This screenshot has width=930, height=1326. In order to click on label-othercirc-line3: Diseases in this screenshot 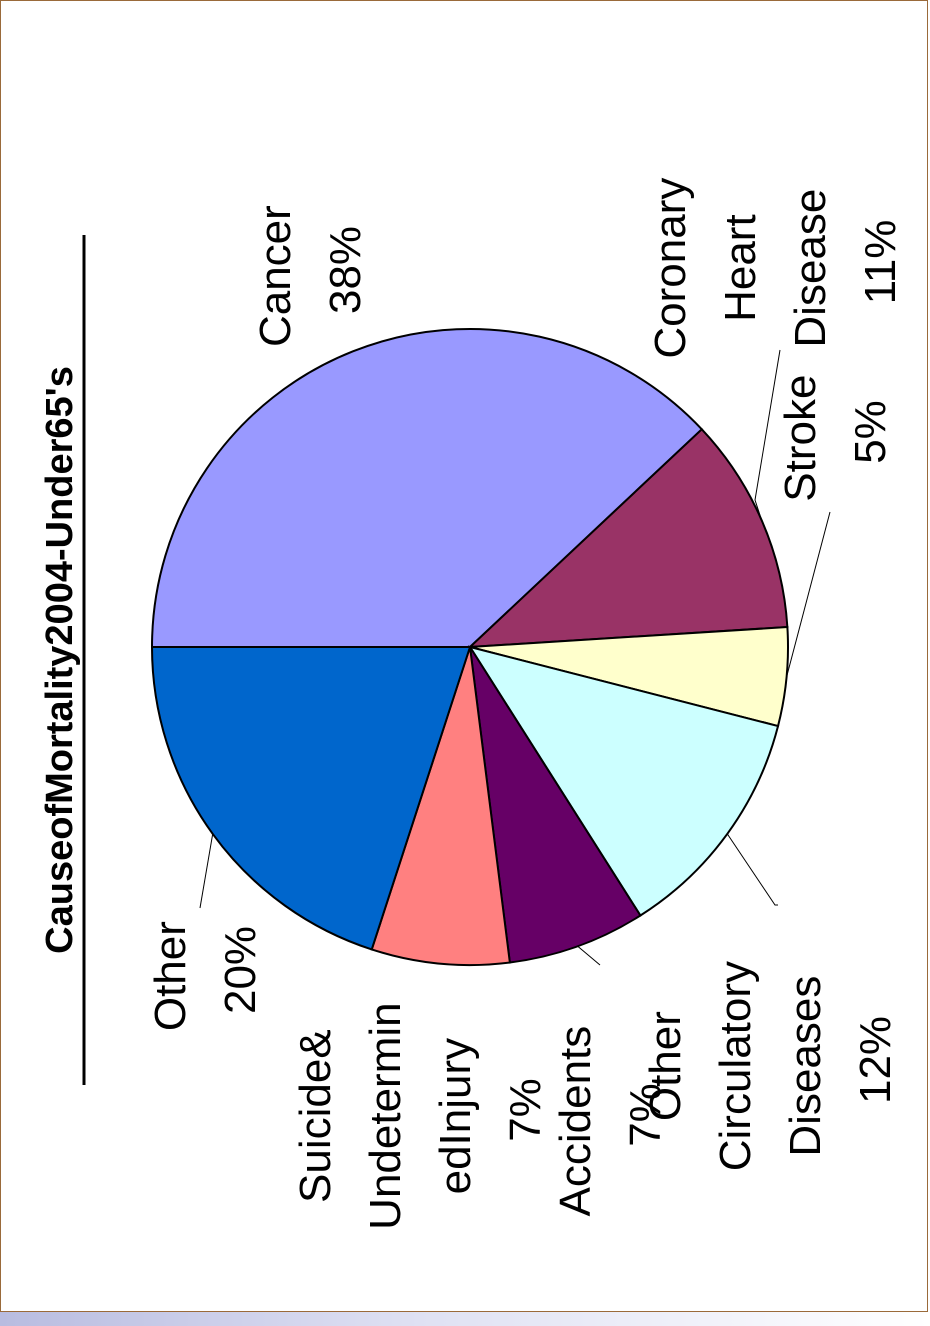, I will do `click(805, 1066)`.